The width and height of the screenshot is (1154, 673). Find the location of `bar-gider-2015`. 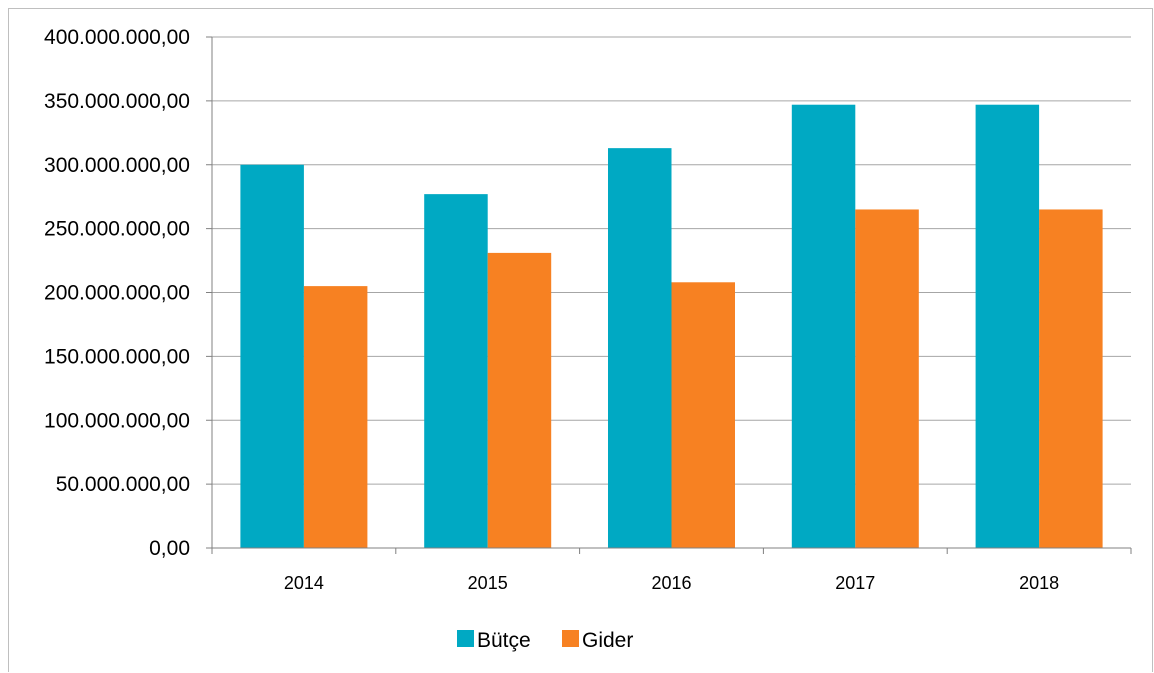

bar-gider-2015 is located at coordinates (519, 400).